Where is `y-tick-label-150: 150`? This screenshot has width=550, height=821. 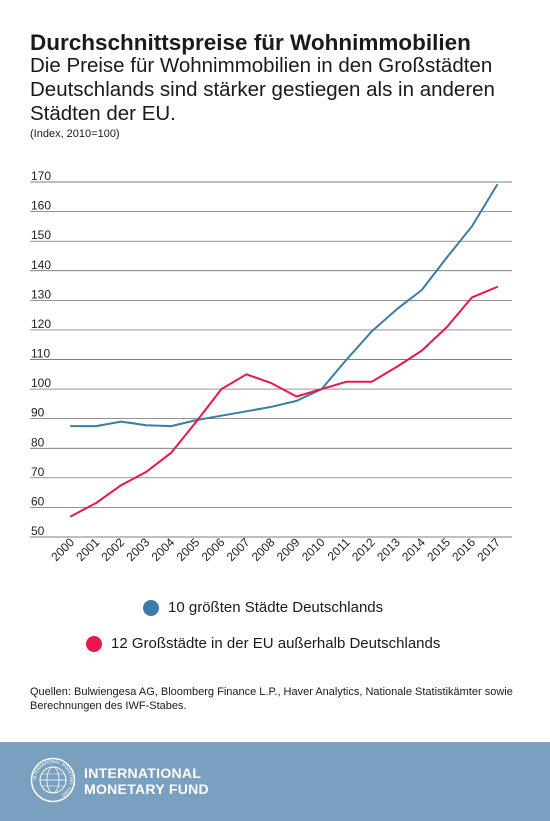 y-tick-label-150: 150 is located at coordinates (41, 235).